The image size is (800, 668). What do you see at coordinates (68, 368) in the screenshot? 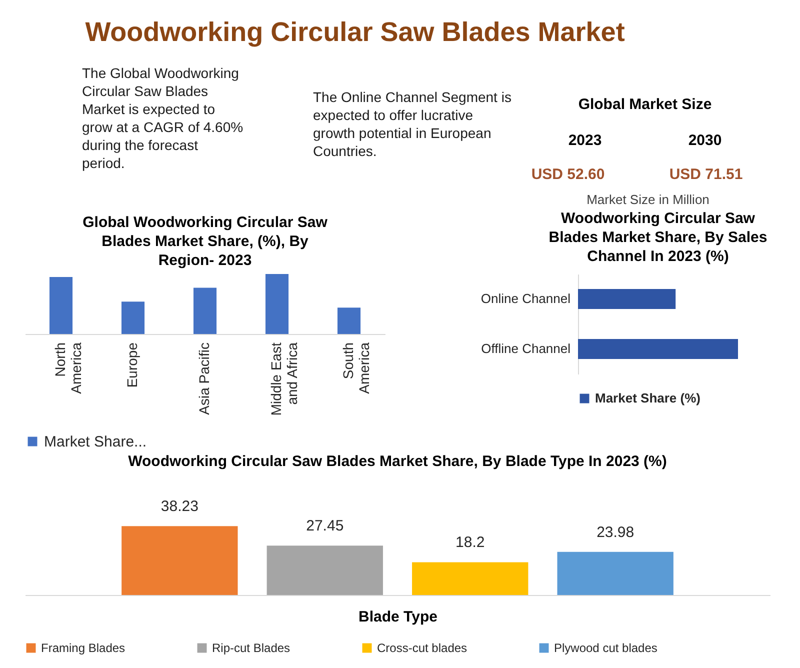
I see `x-tick-label: North America` at bounding box center [68, 368].